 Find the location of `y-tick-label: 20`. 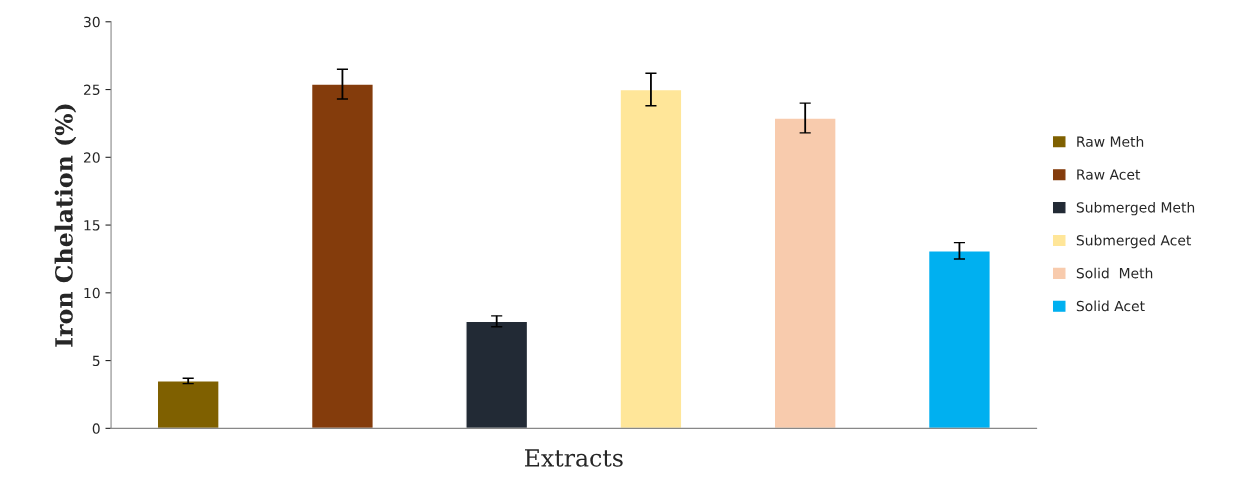

y-tick-label: 20 is located at coordinates (91, 157).